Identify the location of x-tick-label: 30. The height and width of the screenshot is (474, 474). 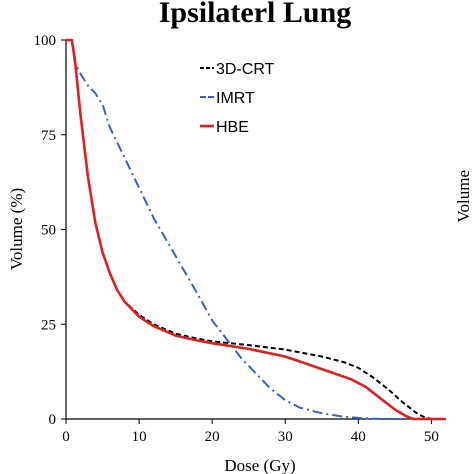
(285, 437).